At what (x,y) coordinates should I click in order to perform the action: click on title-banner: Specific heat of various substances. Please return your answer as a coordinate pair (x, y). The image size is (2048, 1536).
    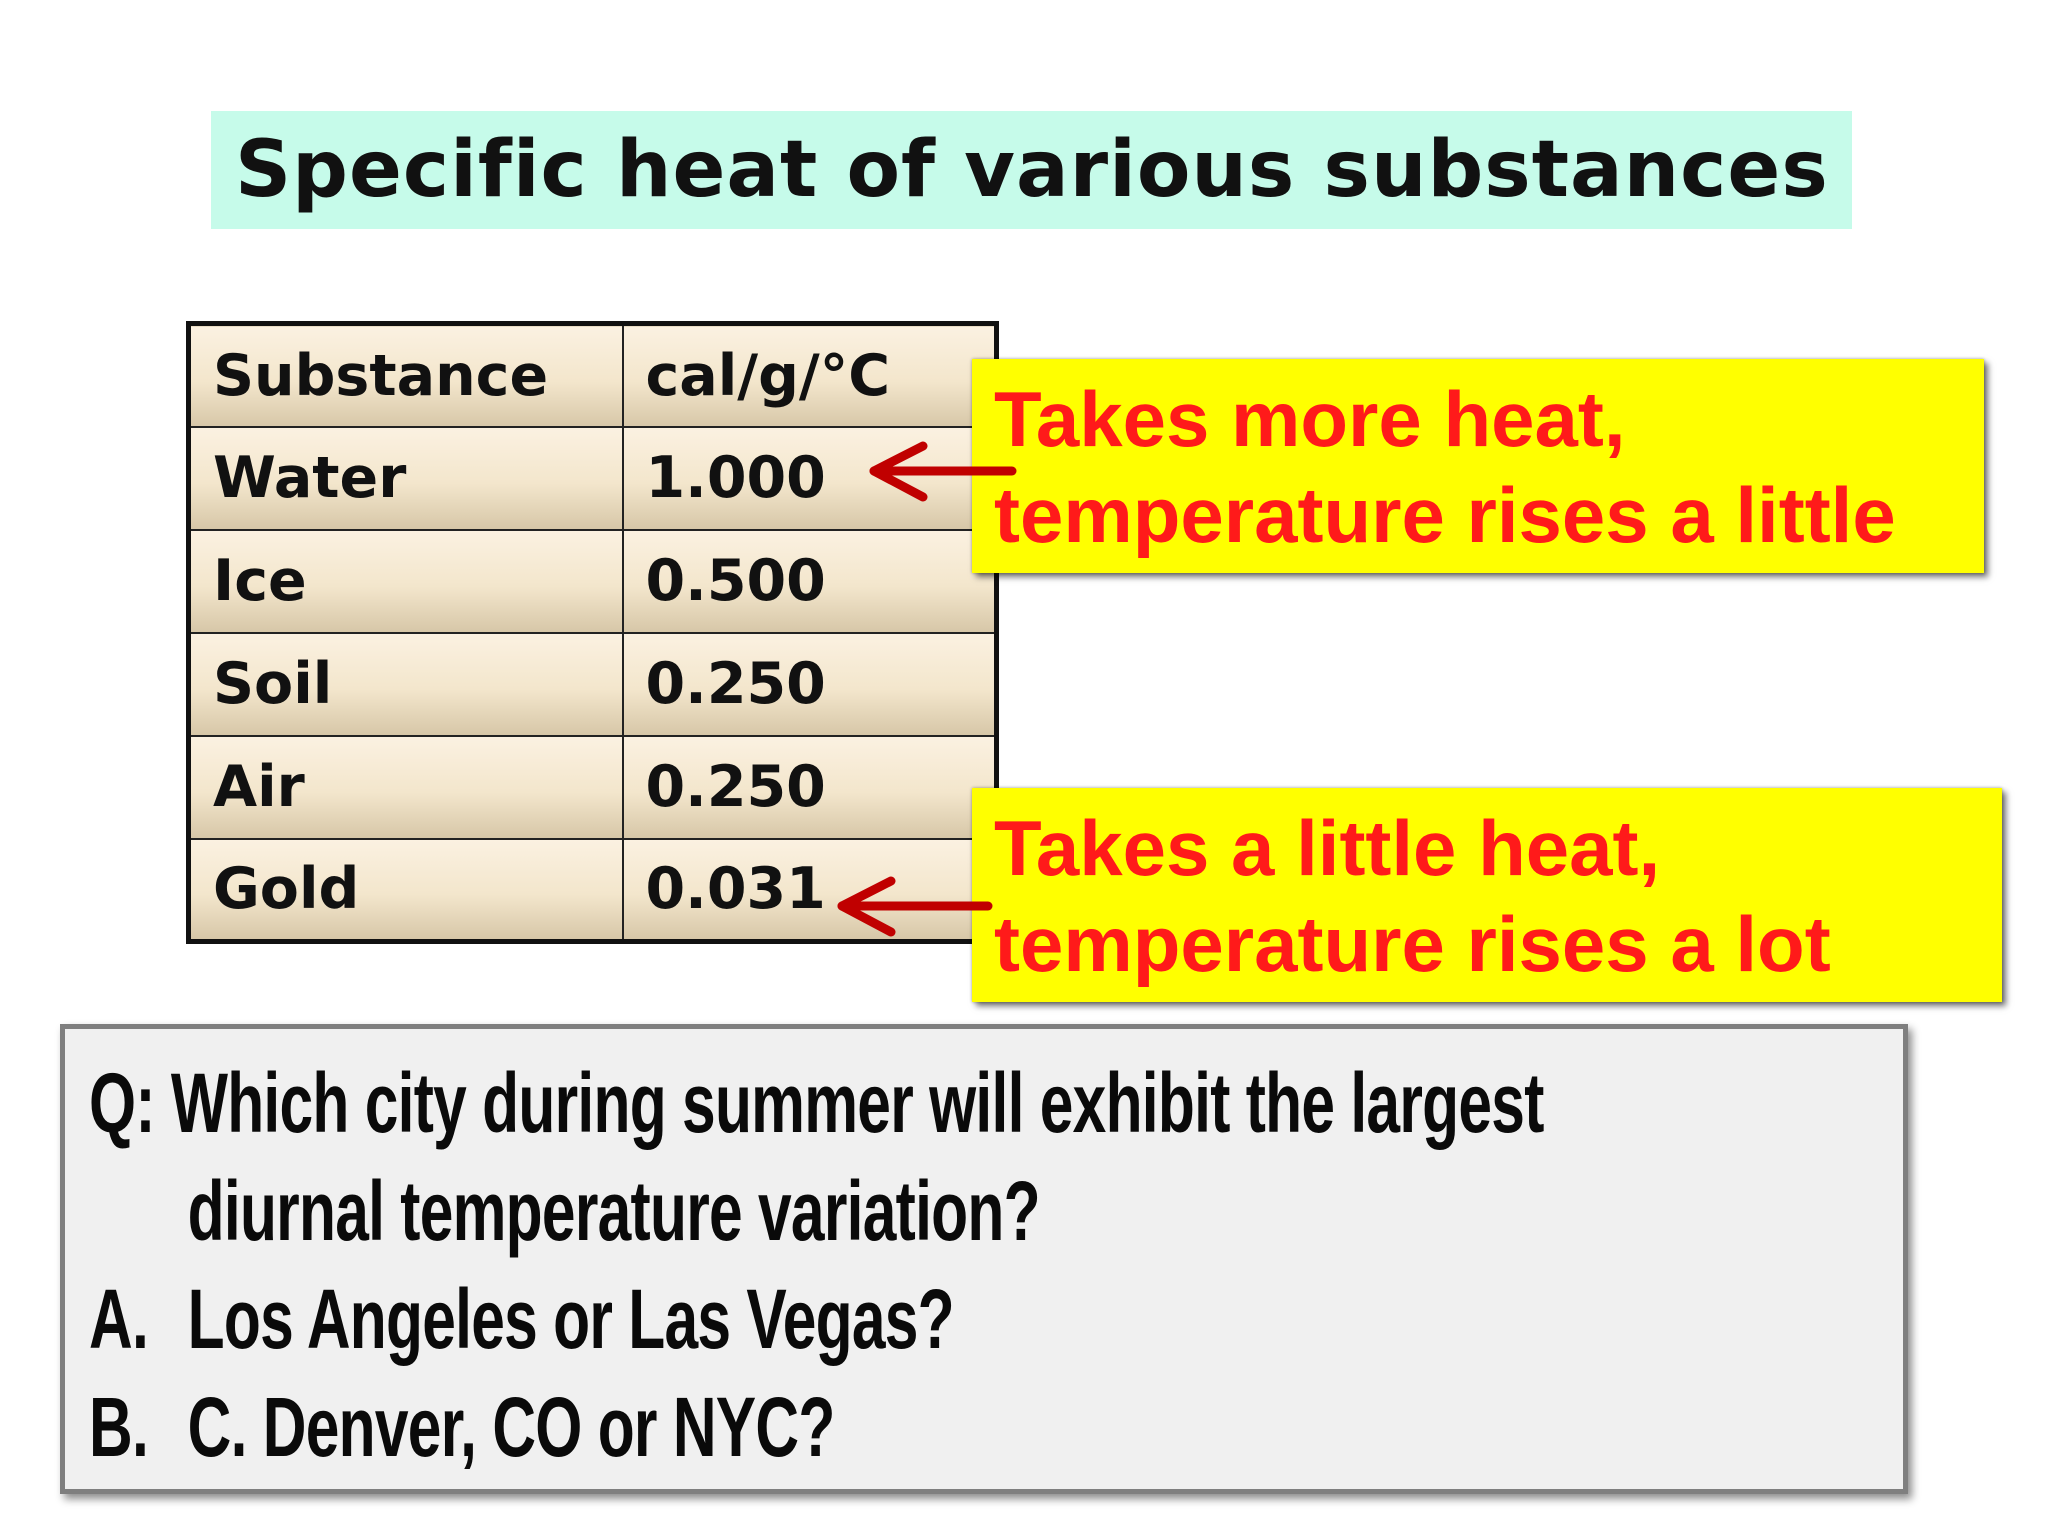
    Looking at the image, I should click on (1031, 170).